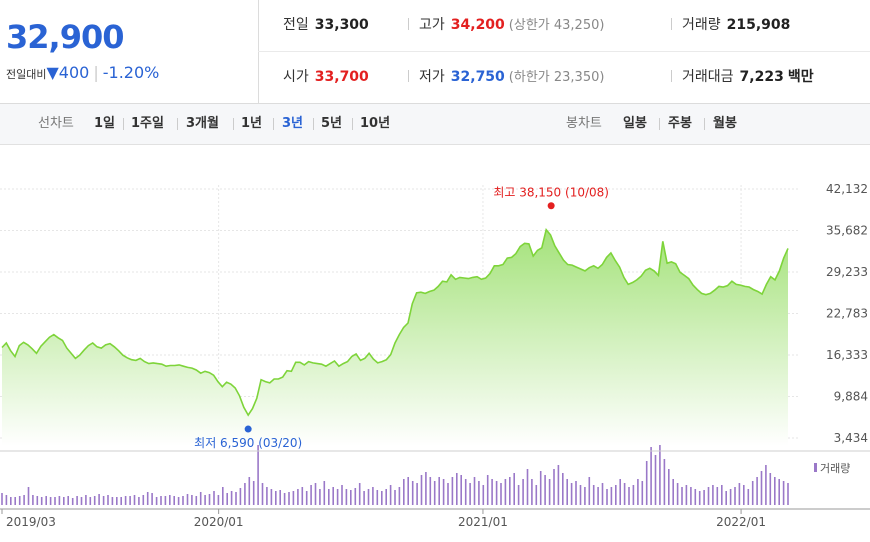  I want to click on trade-amount: 거래대금 7,223 백만, so click(742, 77).